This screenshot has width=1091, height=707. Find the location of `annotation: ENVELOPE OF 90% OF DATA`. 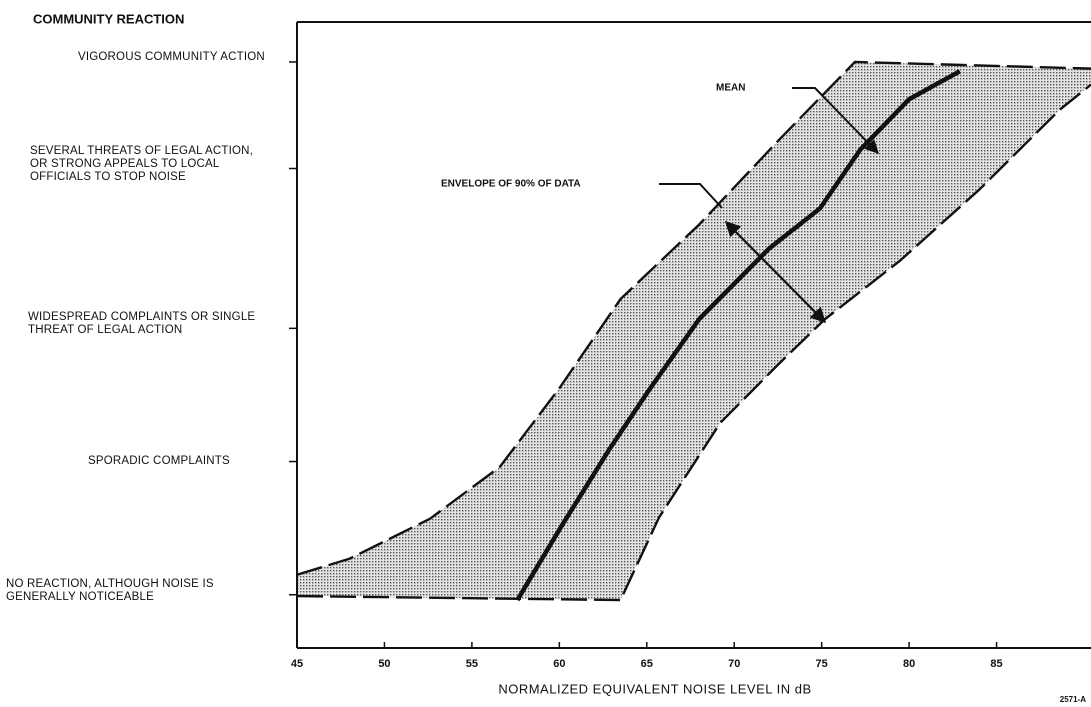

annotation: ENVELOPE OF 90% OF DATA is located at coordinates (511, 184).